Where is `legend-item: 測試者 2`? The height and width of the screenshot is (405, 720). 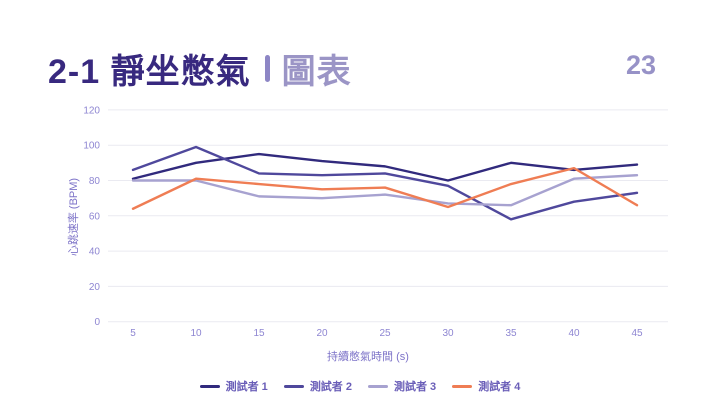
legend-item: 測試者 2 is located at coordinates (317, 386).